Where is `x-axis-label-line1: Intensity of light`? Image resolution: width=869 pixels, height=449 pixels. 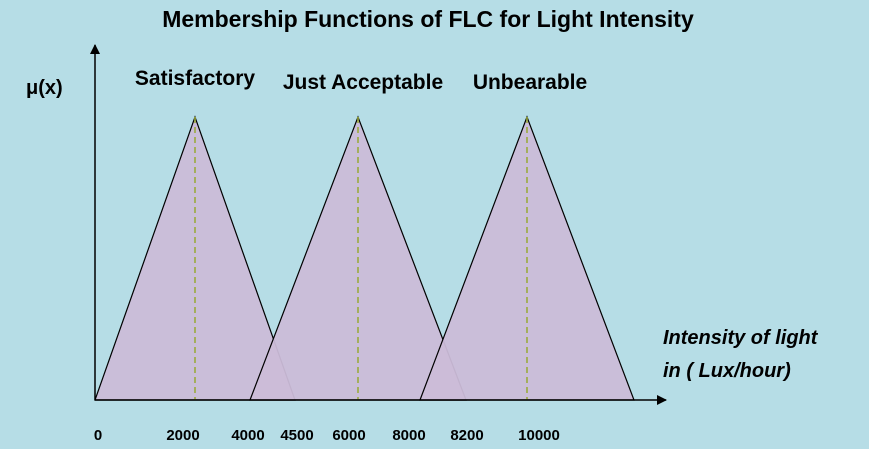 x-axis-label-line1: Intensity of light is located at coordinates (741, 338).